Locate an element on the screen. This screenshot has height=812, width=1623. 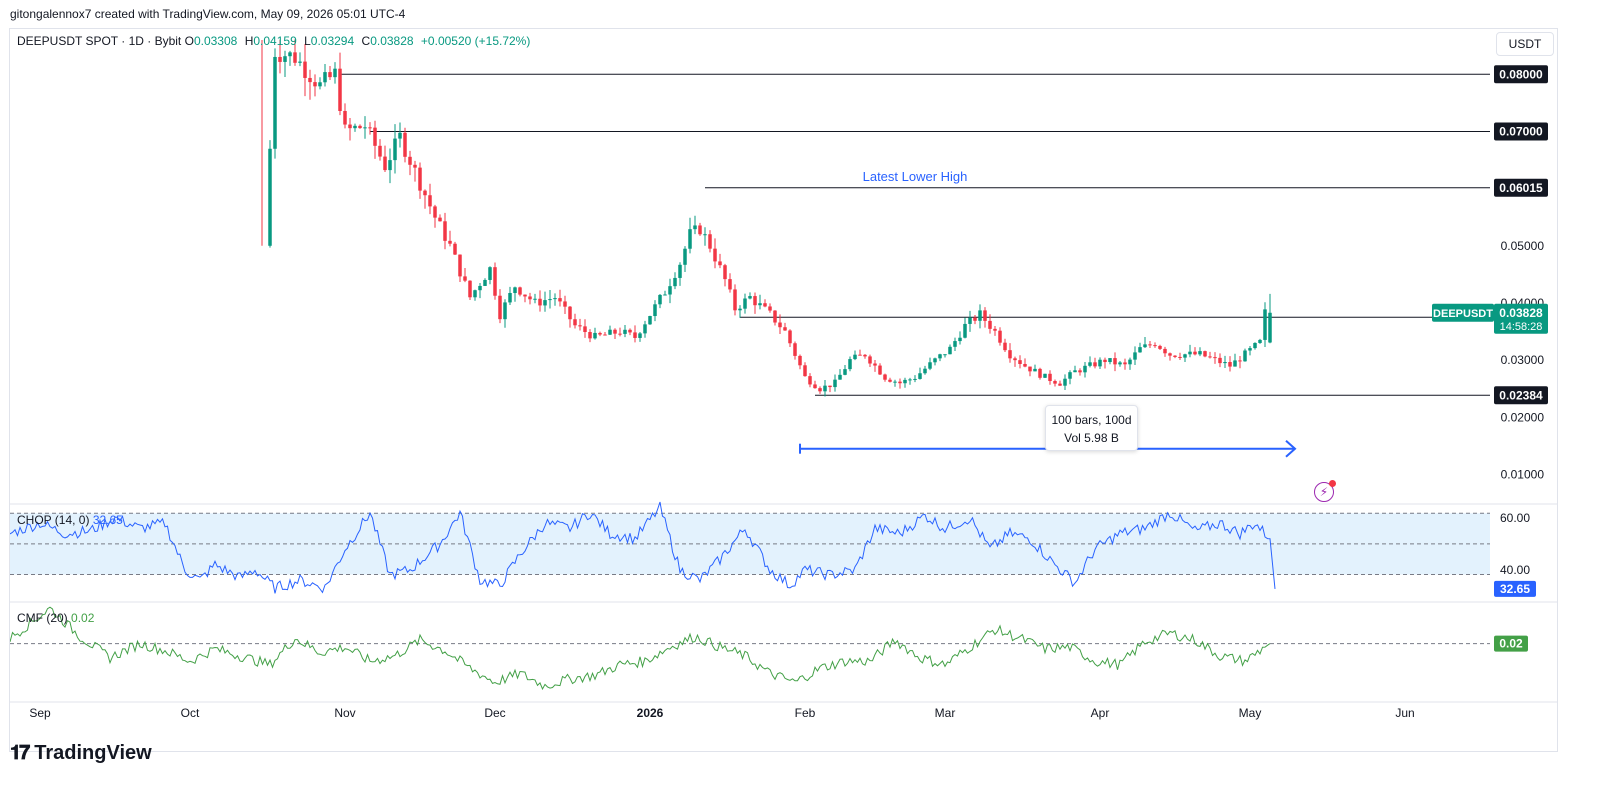
high-value: 0.04159 is located at coordinates (275, 41).